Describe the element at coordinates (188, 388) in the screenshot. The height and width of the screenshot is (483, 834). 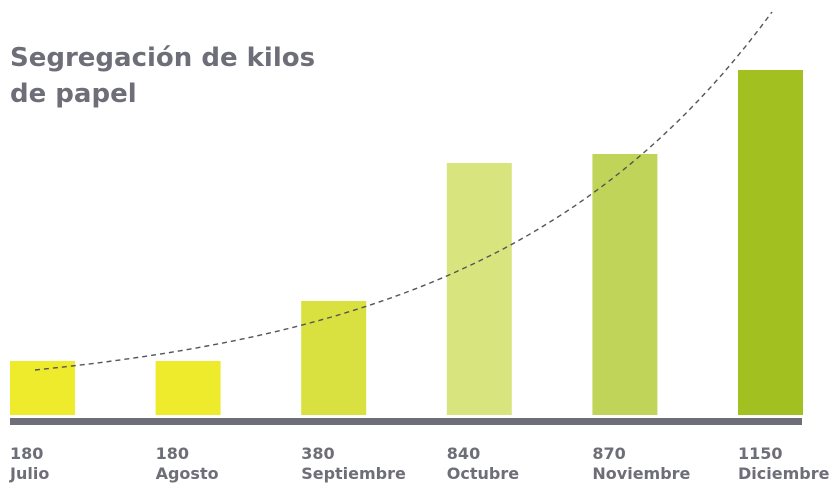
I see `bar-agosto` at that location.